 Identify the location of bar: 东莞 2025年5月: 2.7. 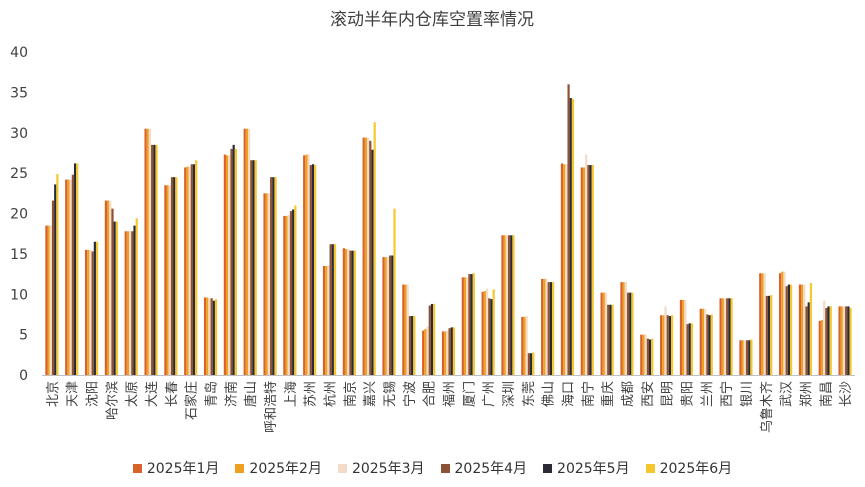
(531, 364).